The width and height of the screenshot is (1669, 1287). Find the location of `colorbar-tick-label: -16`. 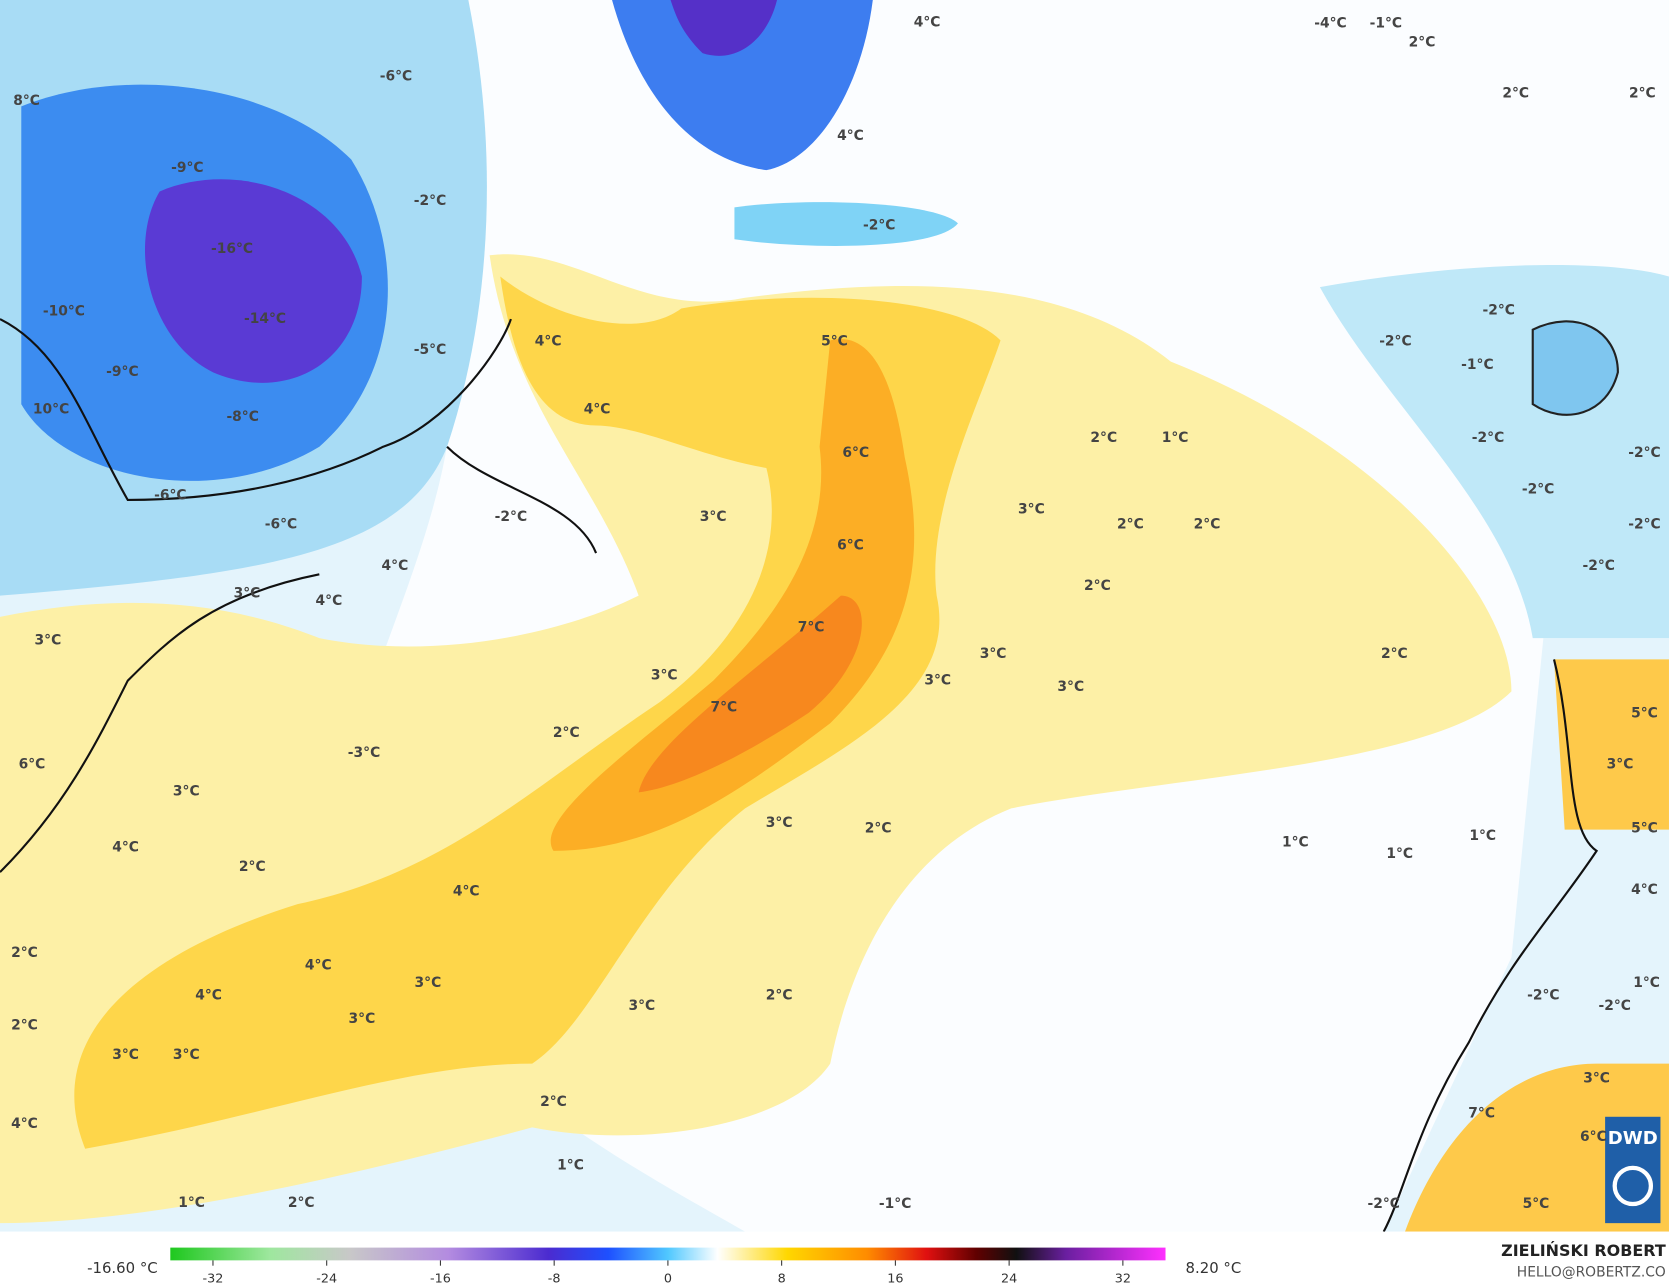

colorbar-tick-label: -16 is located at coordinates (440, 1279).